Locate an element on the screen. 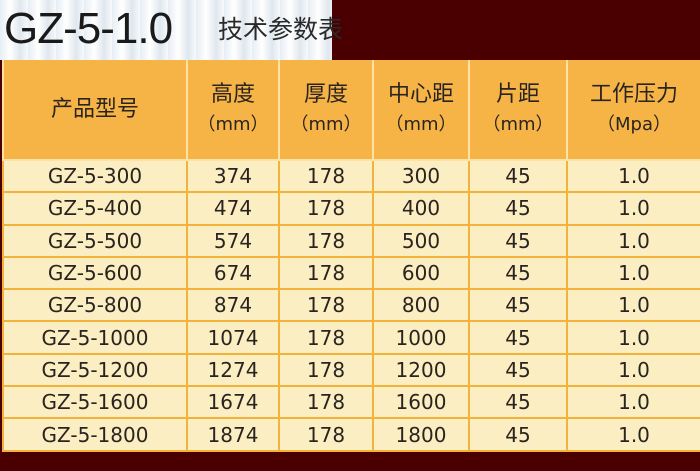 Image resolution: width=700 pixels, height=471 pixels. column-header-label: 中心距 is located at coordinates (420, 94).